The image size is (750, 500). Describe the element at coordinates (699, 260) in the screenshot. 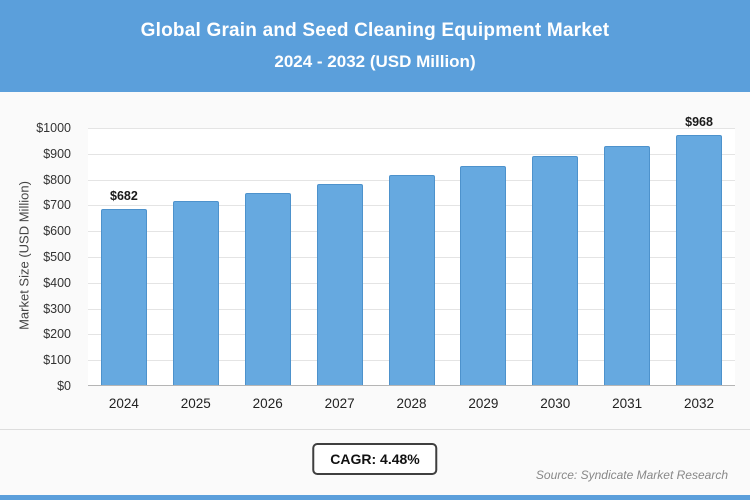

I see `bar-2032` at that location.